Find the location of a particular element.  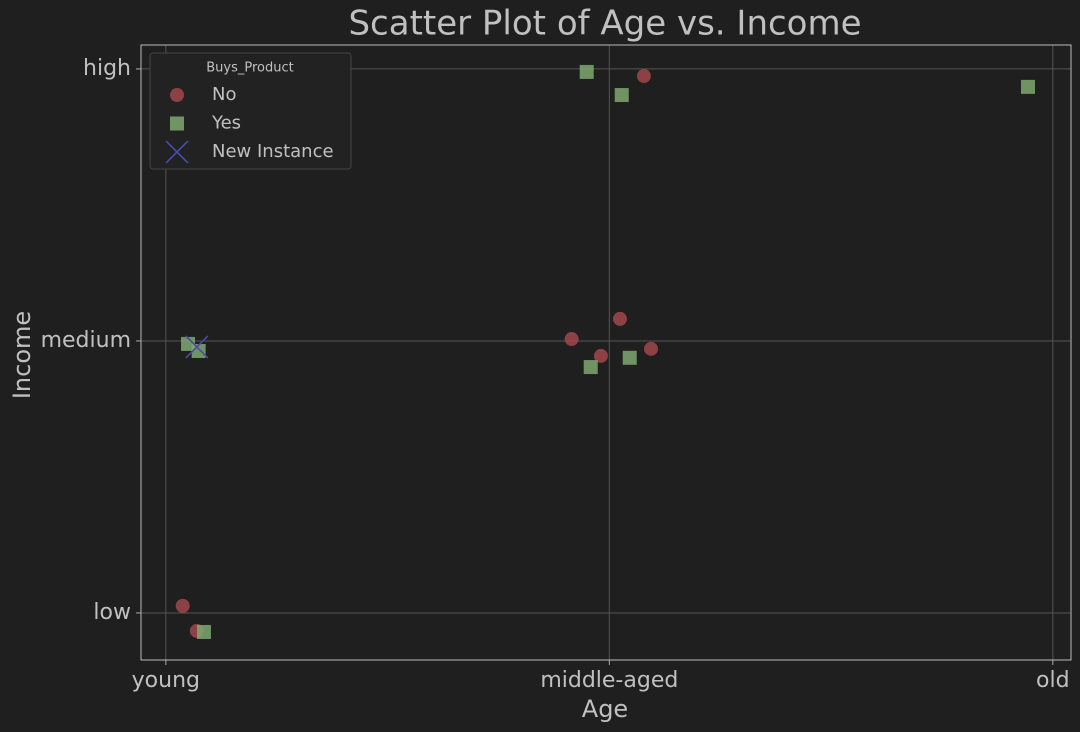

x-tick-label: old is located at coordinates (1053, 680).